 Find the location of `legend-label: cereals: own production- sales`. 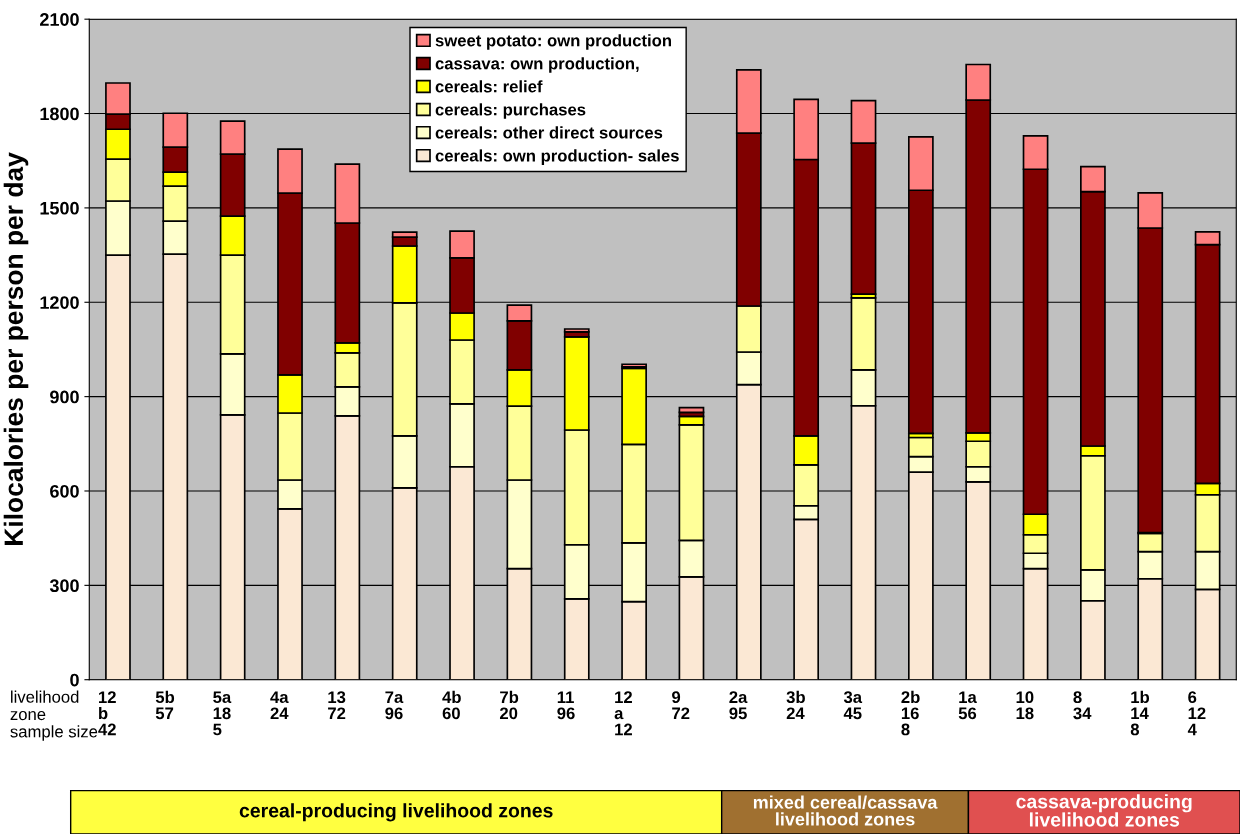

legend-label: cereals: own production- sales is located at coordinates (557, 157).